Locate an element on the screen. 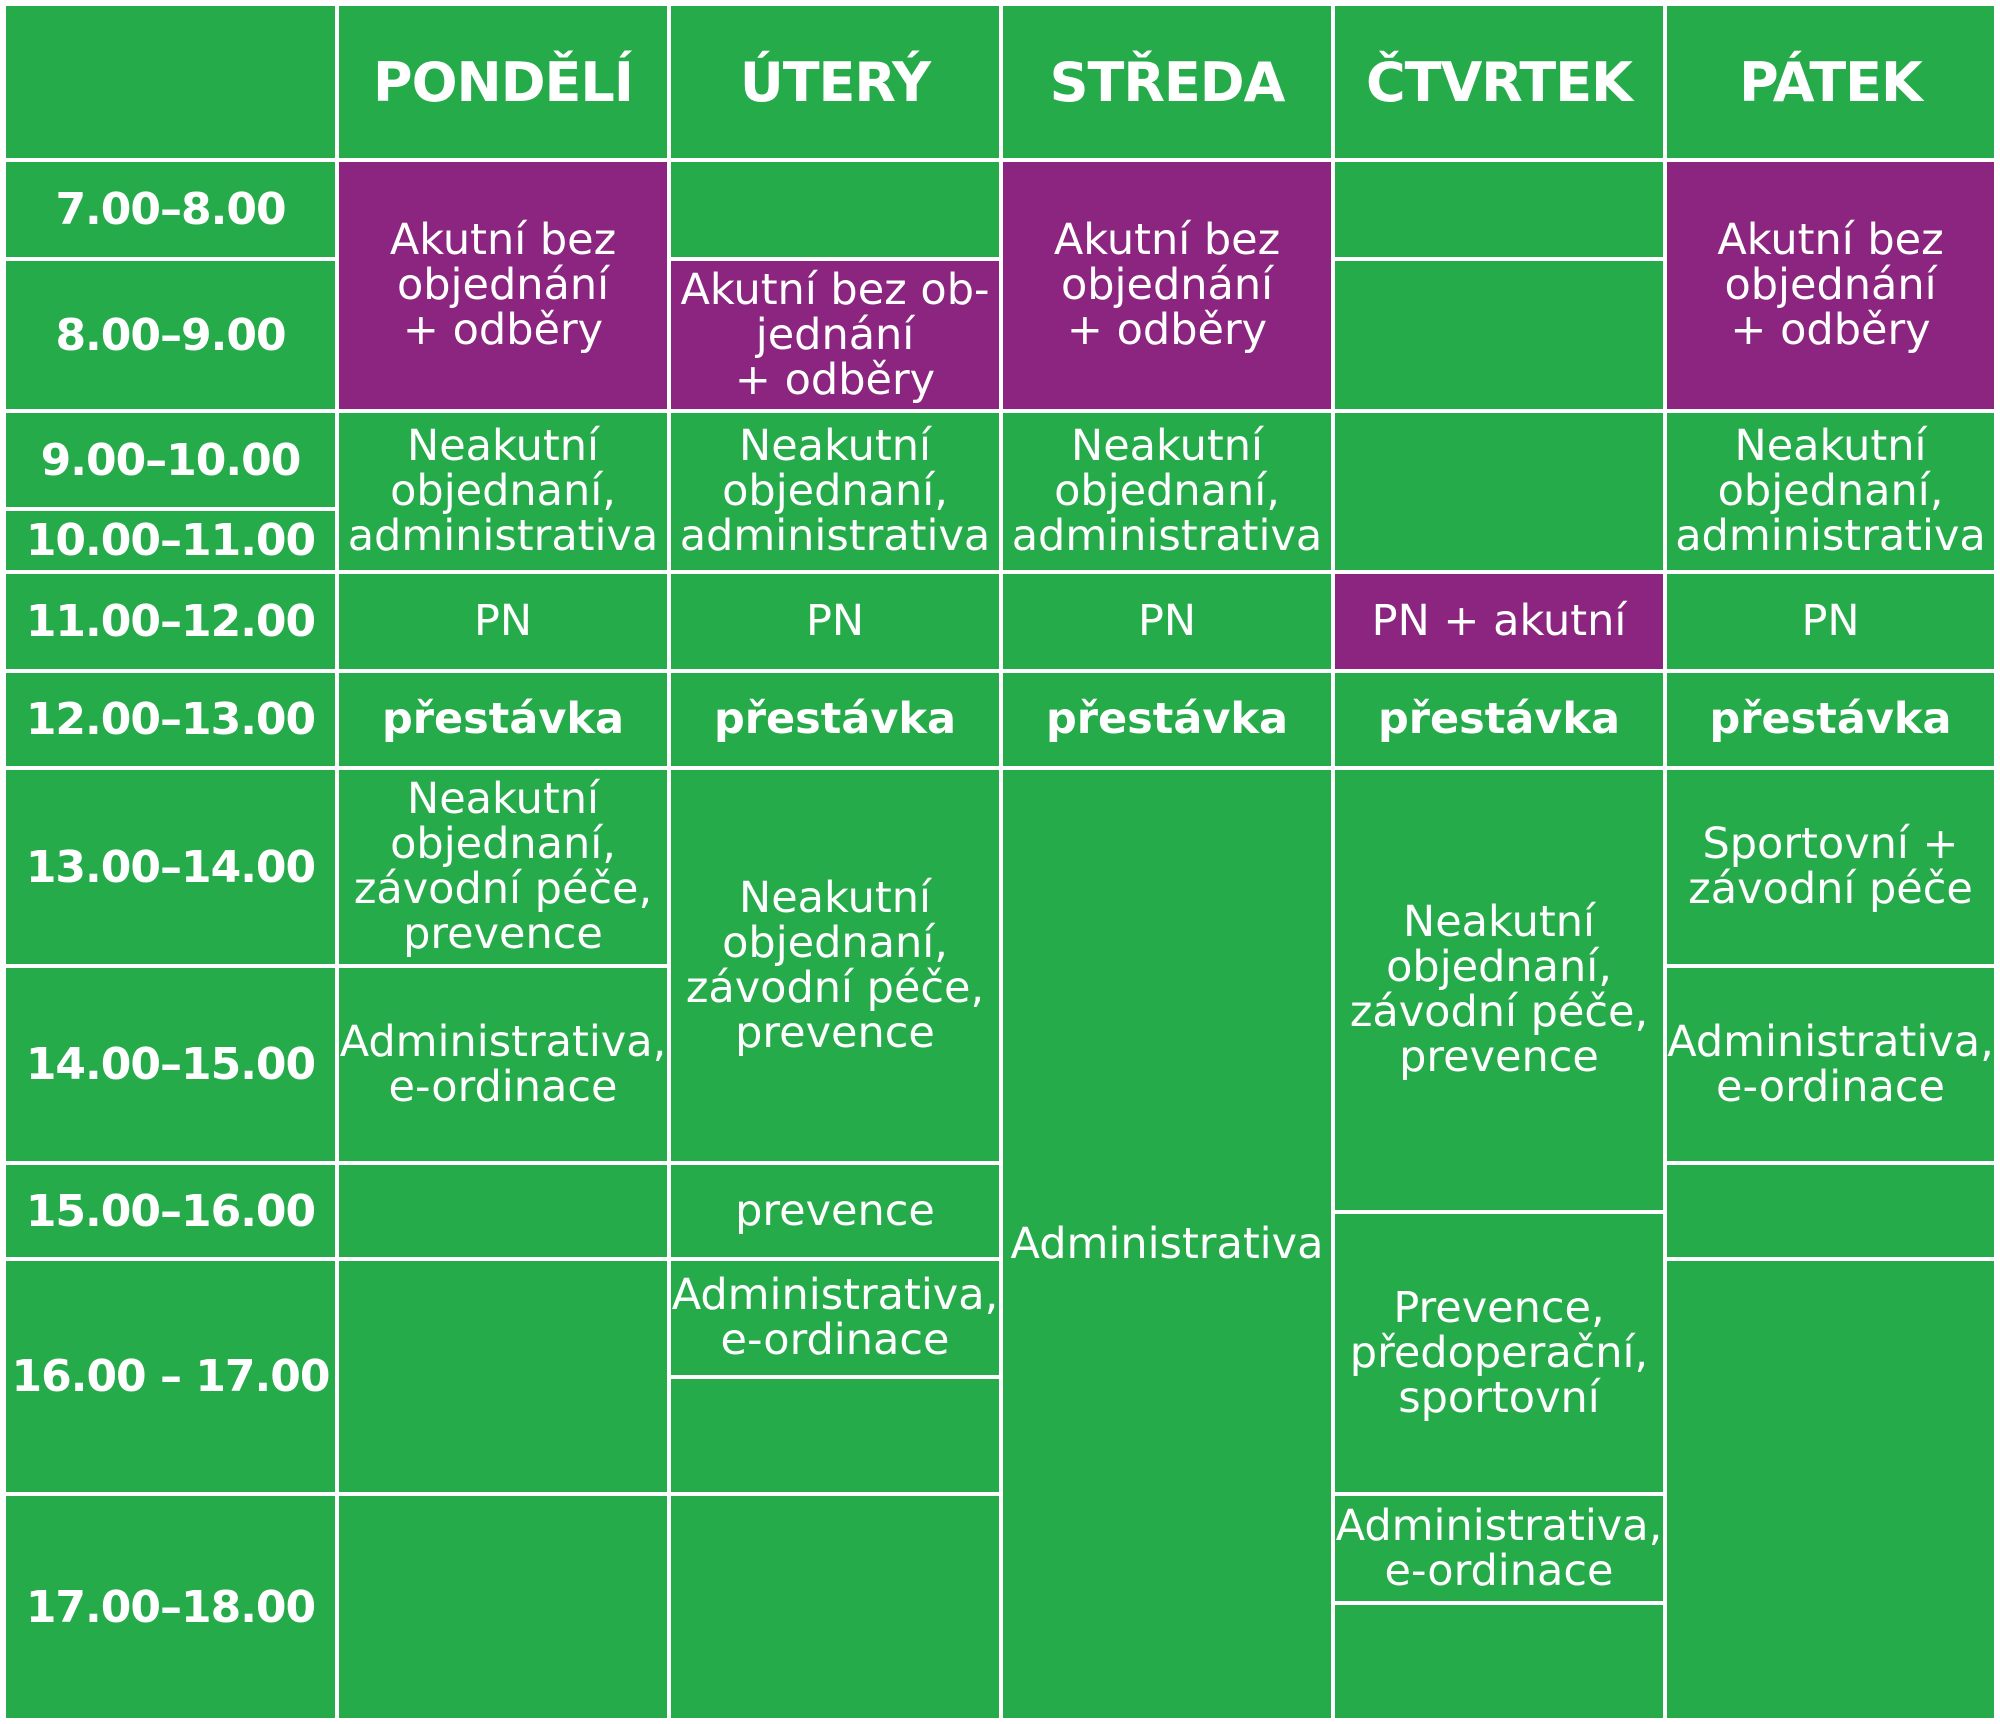 The width and height of the screenshot is (2000, 1724). time-slot: 10.00–11.00 is located at coordinates (170, 540).